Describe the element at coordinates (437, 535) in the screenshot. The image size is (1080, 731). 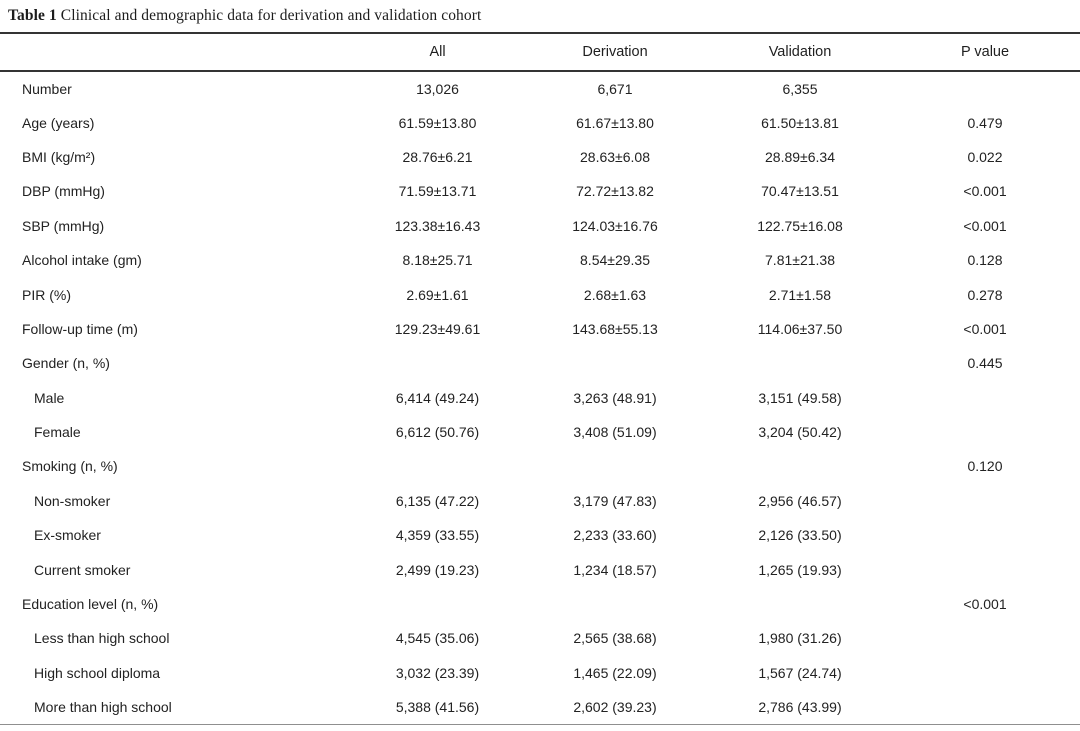
I see `cell-all: 4,359 (33.55)` at that location.